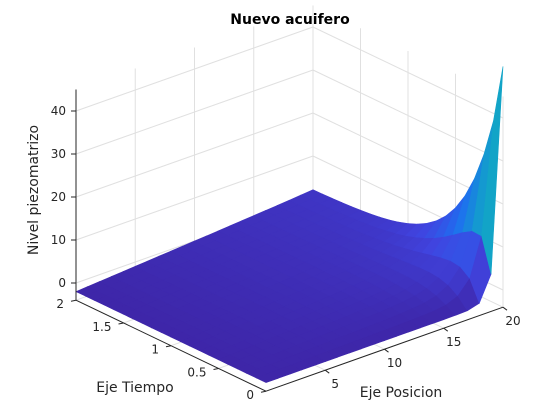 The width and height of the screenshot is (560, 420). What do you see at coordinates (62, 283) in the screenshot?
I see `z-tick-label: 0` at bounding box center [62, 283].